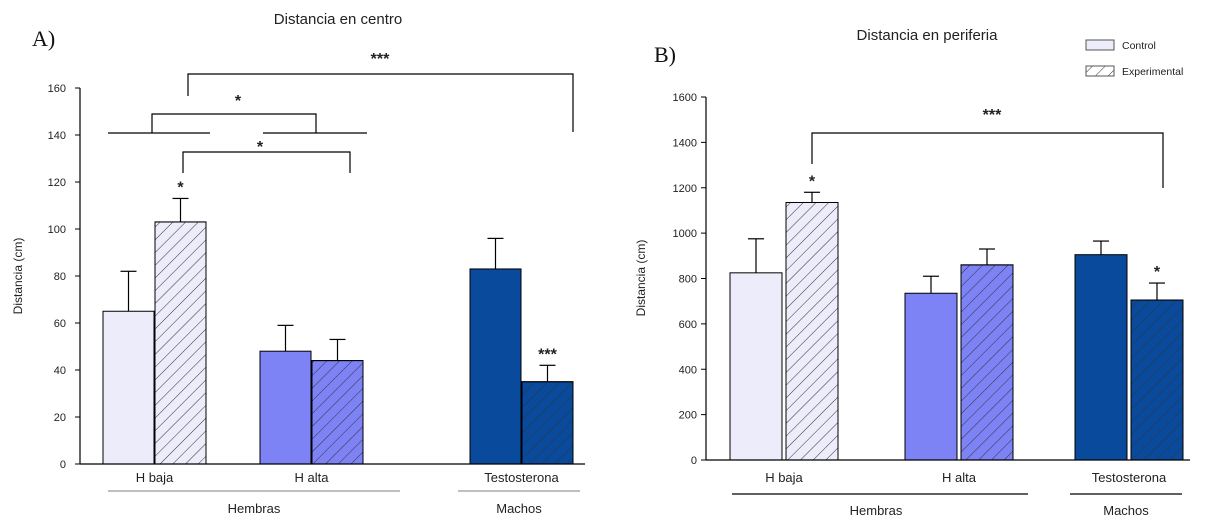 The image size is (1209, 519). What do you see at coordinates (18, 276) in the screenshot?
I see `y-axis-label-a: Distancia (cm)` at bounding box center [18, 276].